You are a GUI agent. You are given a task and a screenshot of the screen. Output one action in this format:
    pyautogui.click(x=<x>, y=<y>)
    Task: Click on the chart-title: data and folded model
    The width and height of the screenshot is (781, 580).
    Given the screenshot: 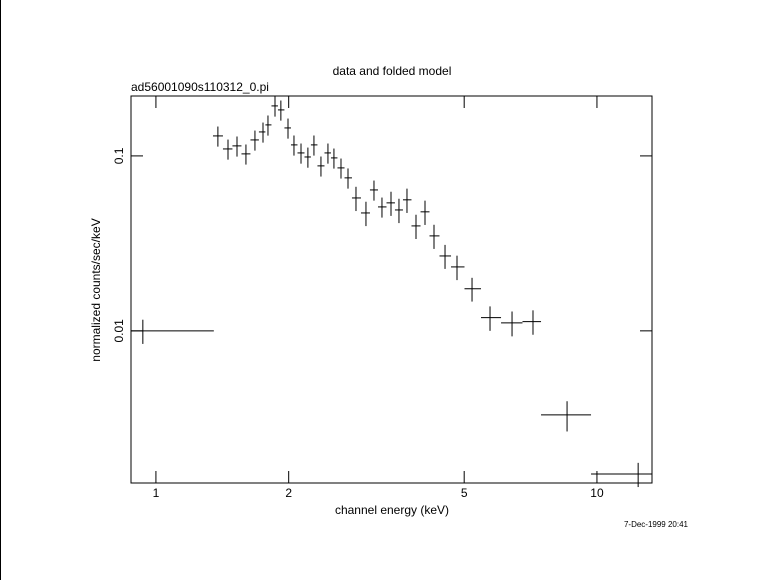 What is the action you would take?
    pyautogui.click(x=392, y=71)
    